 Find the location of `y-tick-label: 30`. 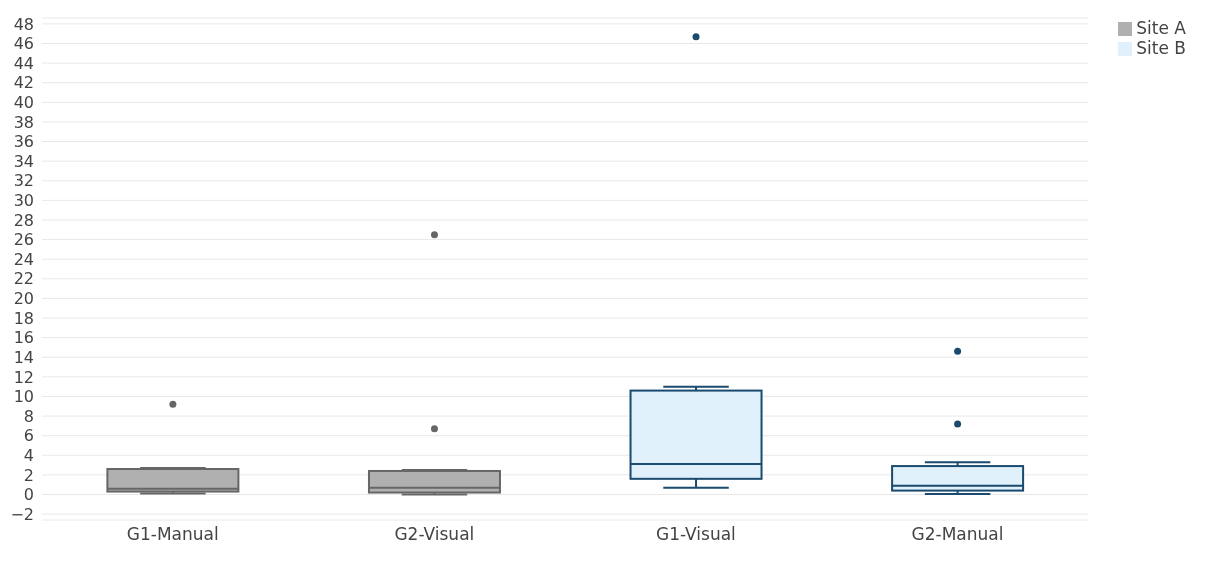

y-tick-label: 30 is located at coordinates (23, 201).